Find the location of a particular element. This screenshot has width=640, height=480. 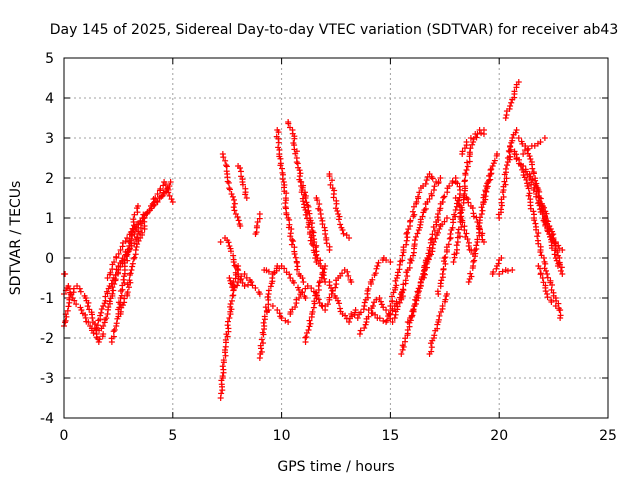

x-axis-label: GPS time / hours is located at coordinates (335, 467).